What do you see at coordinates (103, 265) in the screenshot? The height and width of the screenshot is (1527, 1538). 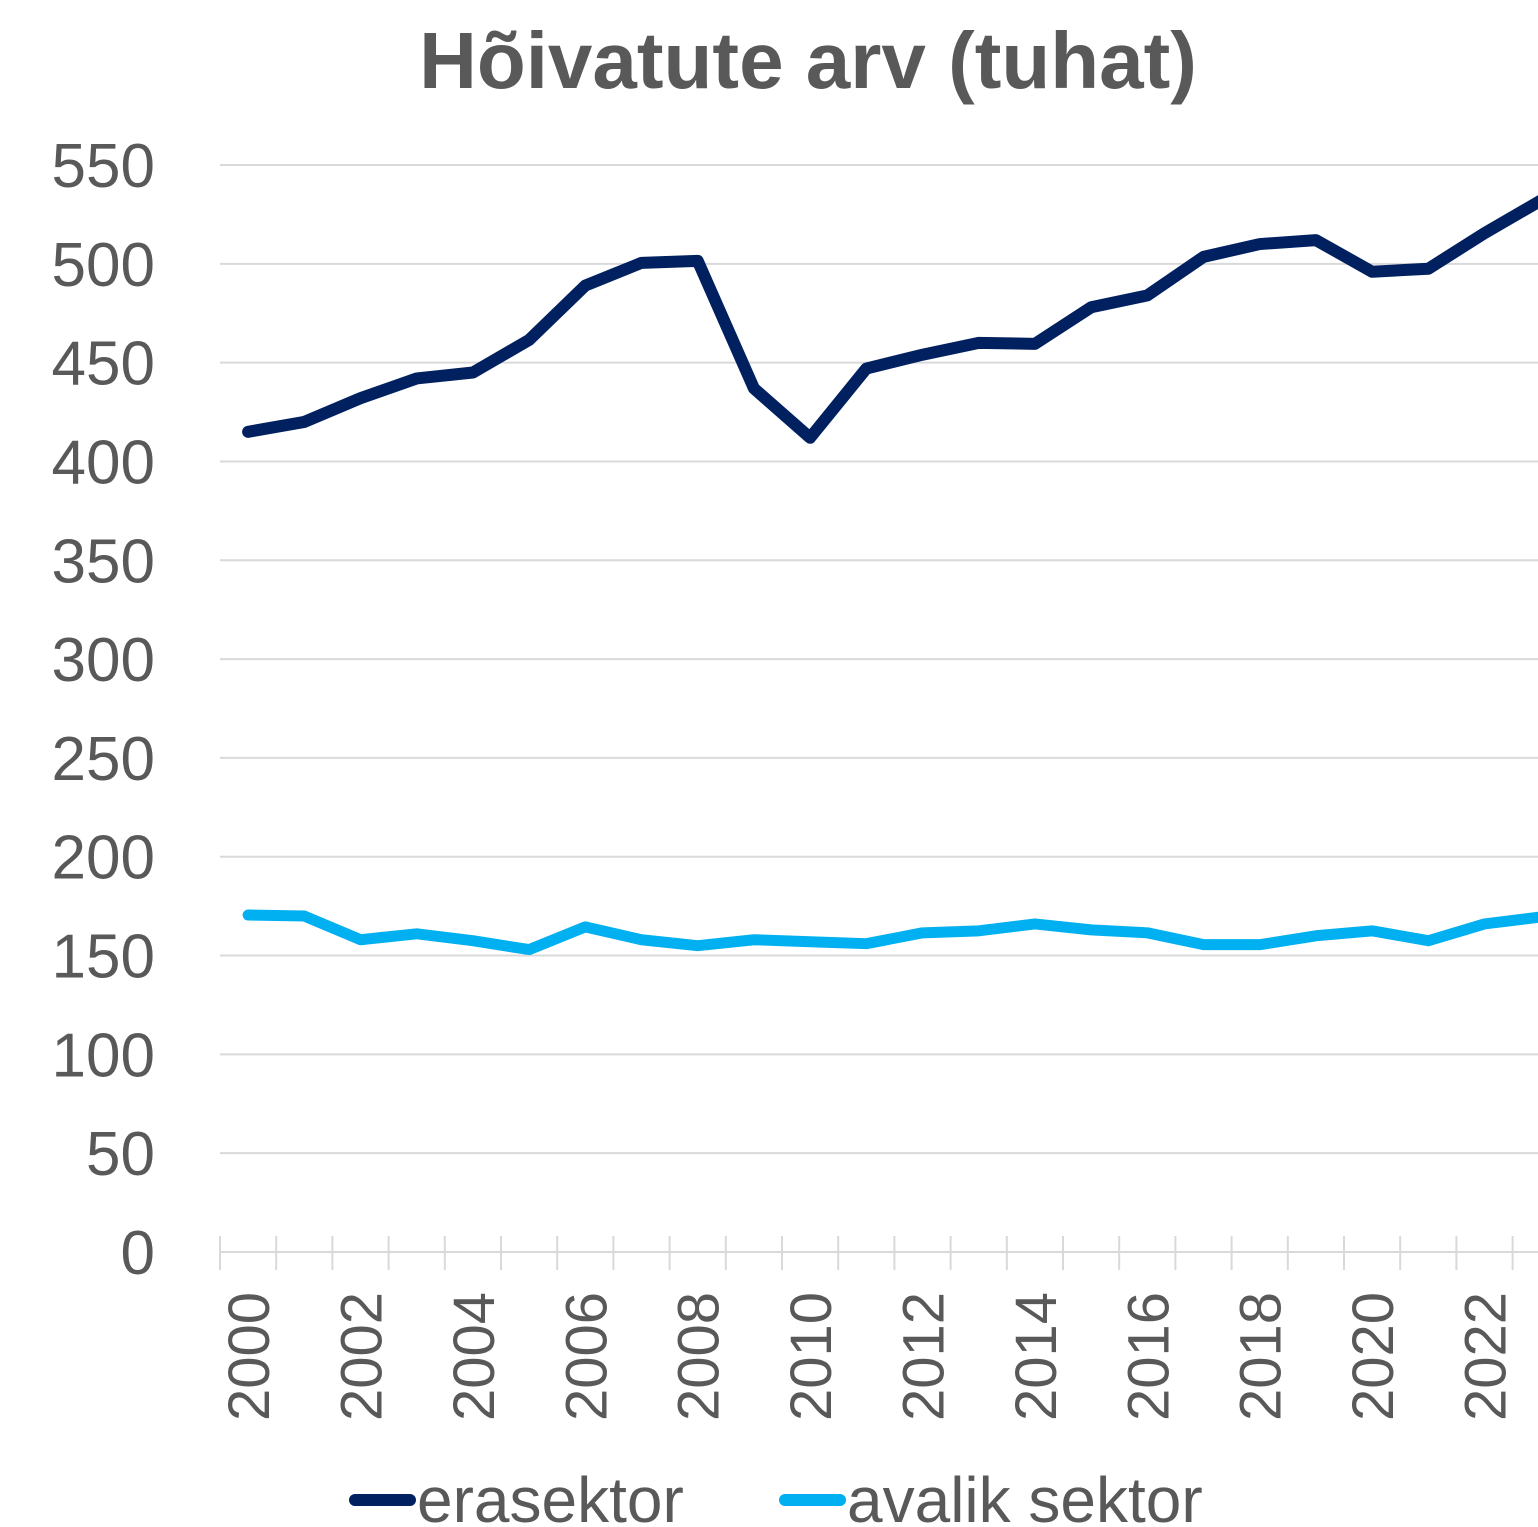 I see `y-tick-label: 500` at bounding box center [103, 265].